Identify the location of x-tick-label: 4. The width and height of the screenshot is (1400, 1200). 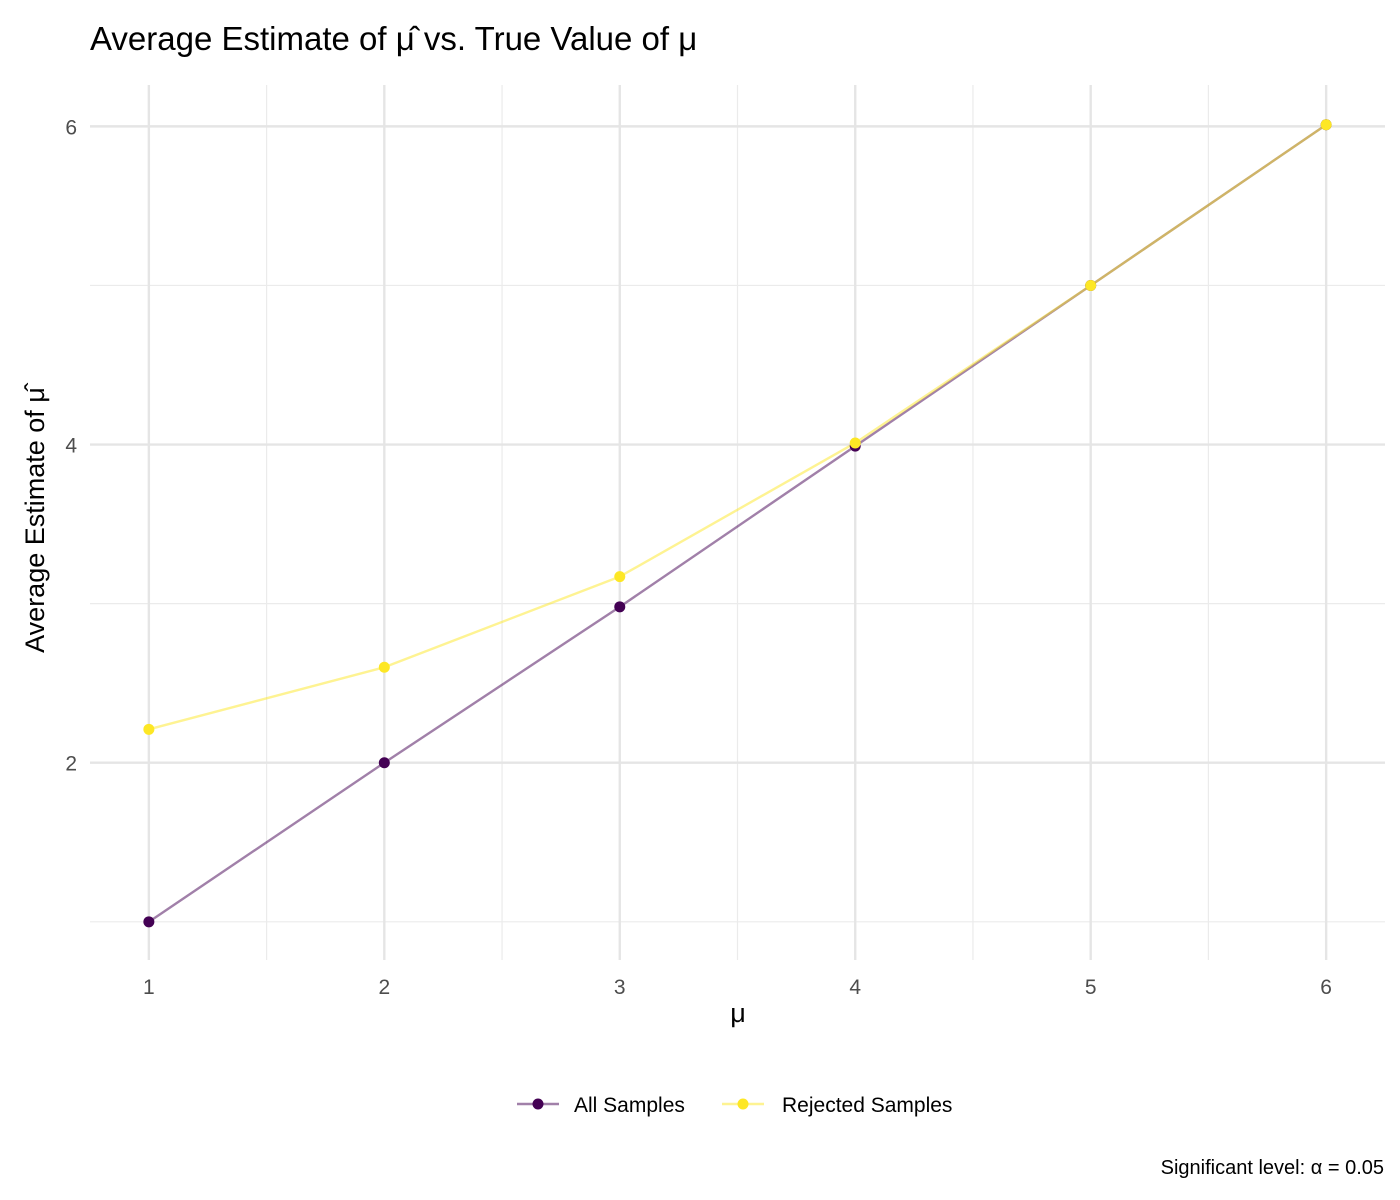
(855, 987).